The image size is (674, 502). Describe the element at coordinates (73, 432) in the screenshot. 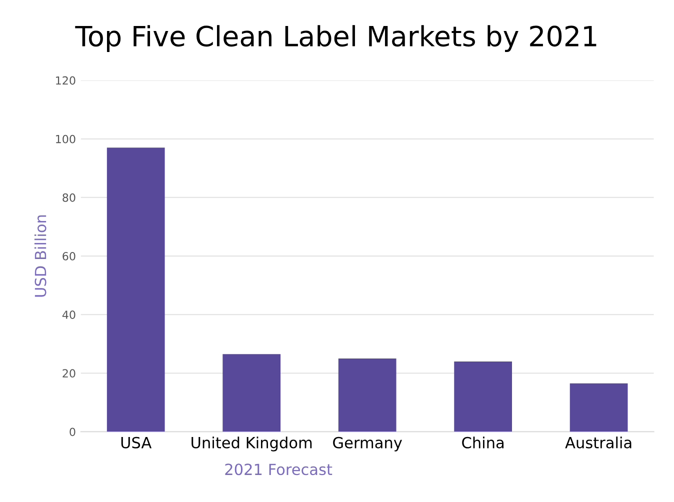

I see `y-tick-label: 0` at that location.